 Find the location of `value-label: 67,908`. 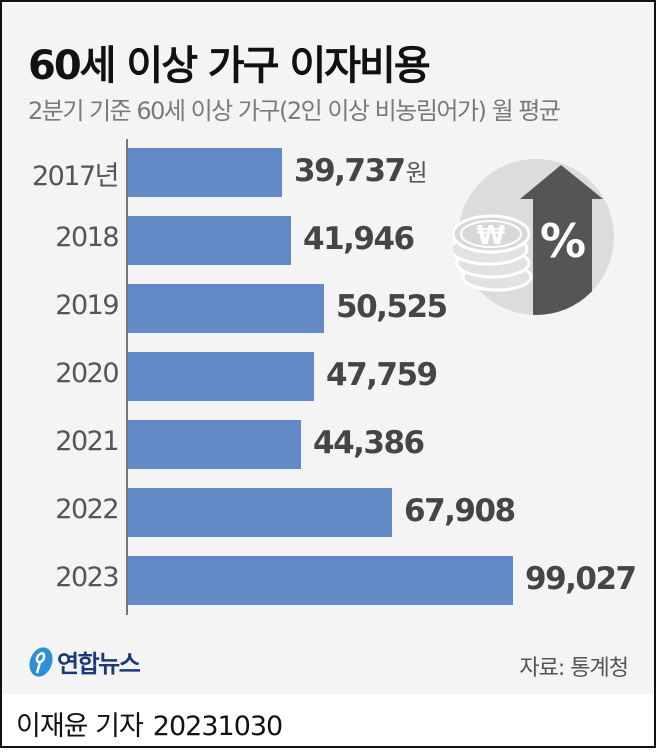

value-label: 67,908 is located at coordinates (460, 511).